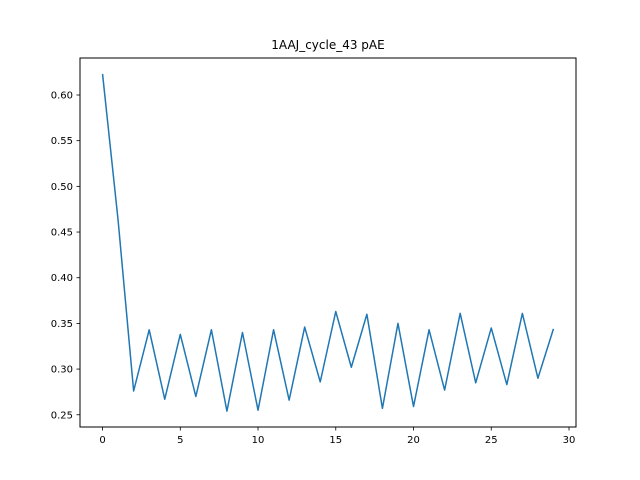  Describe the element at coordinates (102, 440) in the screenshot. I see `x-tick-label: 0` at that location.